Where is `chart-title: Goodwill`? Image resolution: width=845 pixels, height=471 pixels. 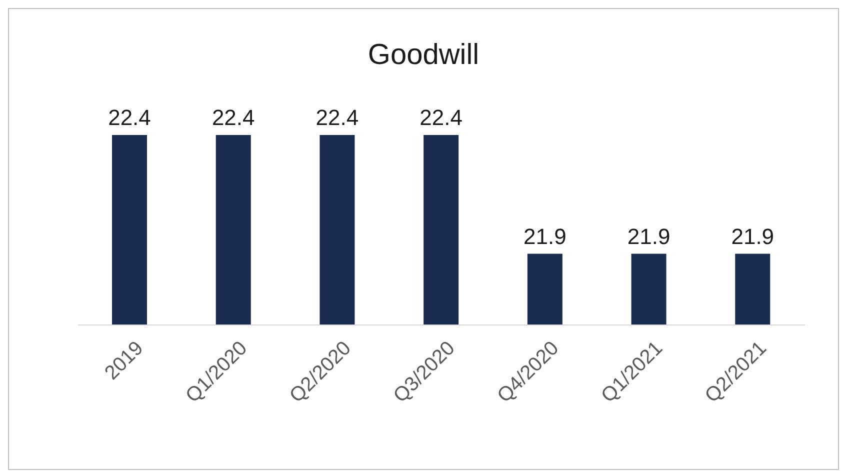
chart-title: Goodwill is located at coordinates (423, 55).